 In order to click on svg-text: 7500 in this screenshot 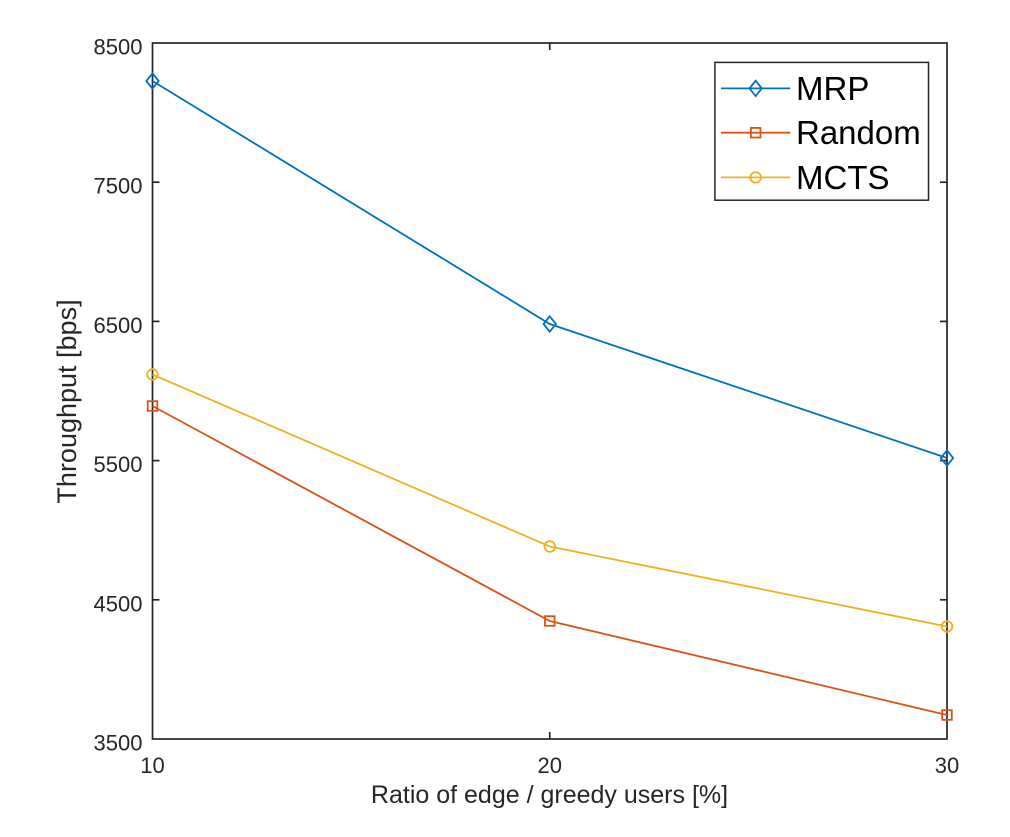, I will do `click(118, 186)`.